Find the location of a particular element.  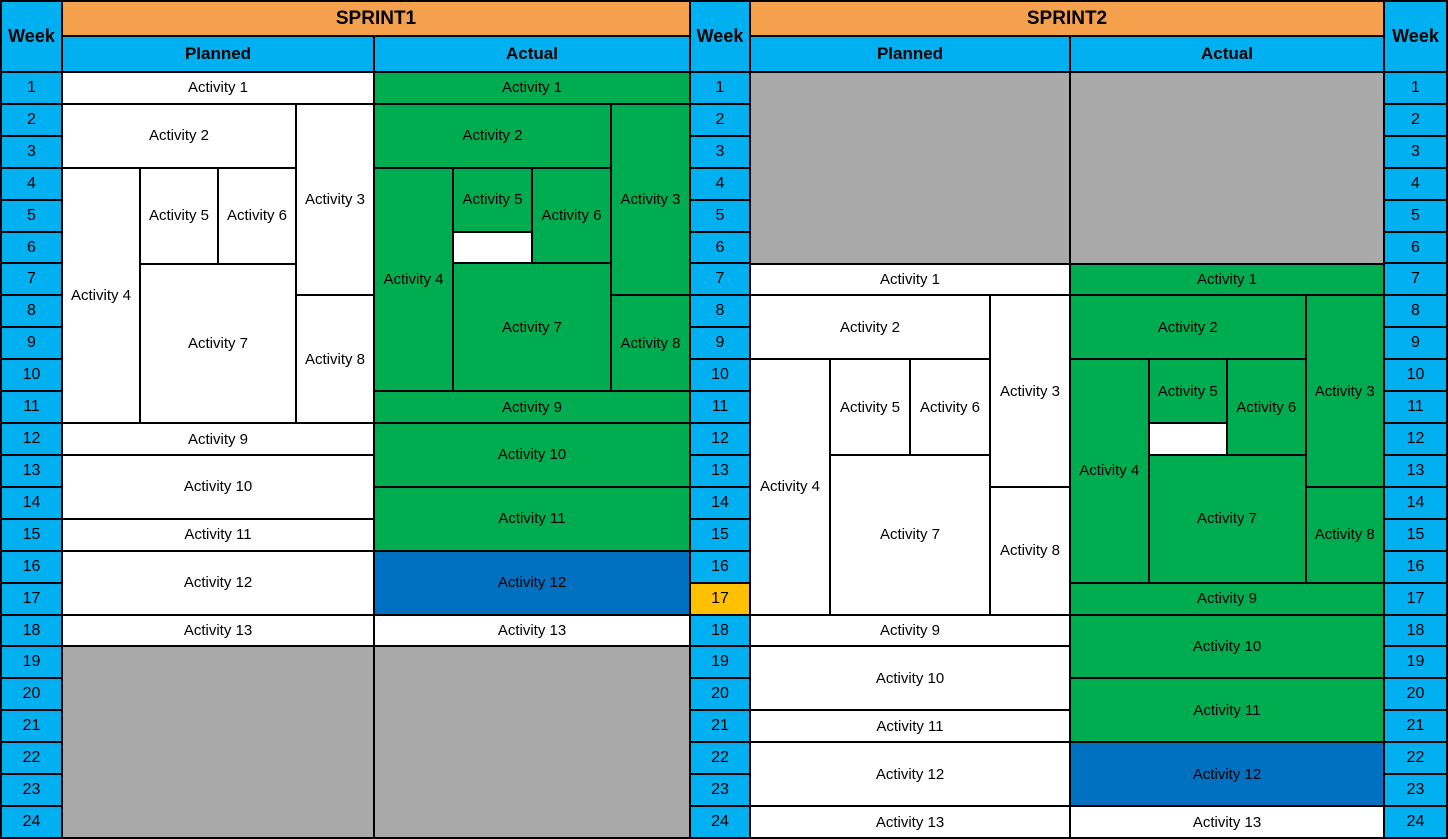

week-cell: 6 is located at coordinates (720, 247).